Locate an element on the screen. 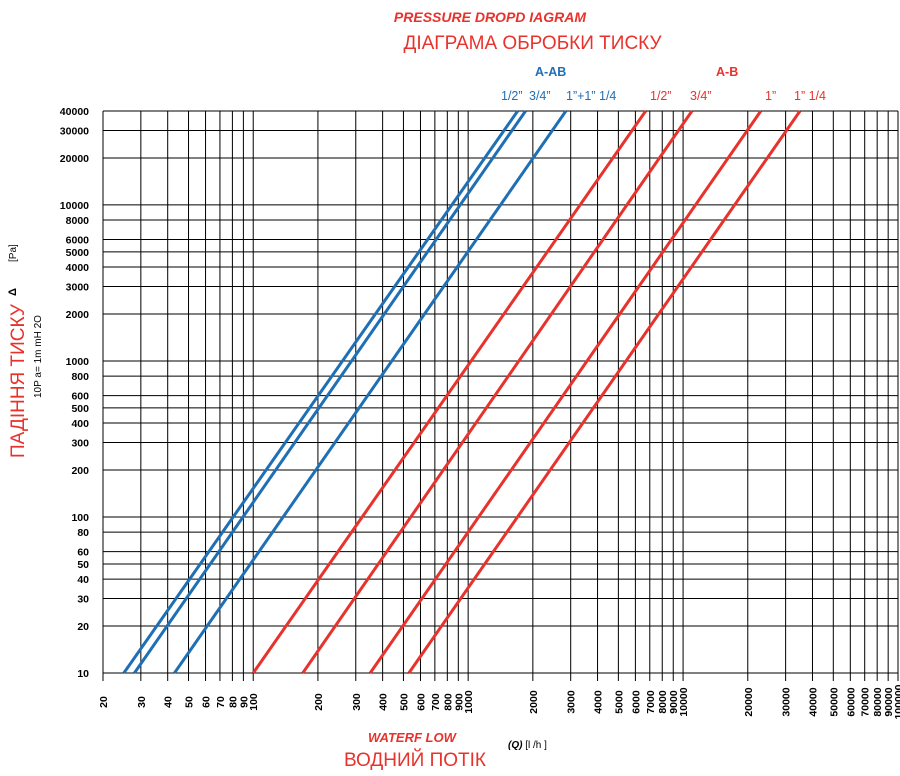  x-tick-label: 700 is located at coordinates (436, 702).